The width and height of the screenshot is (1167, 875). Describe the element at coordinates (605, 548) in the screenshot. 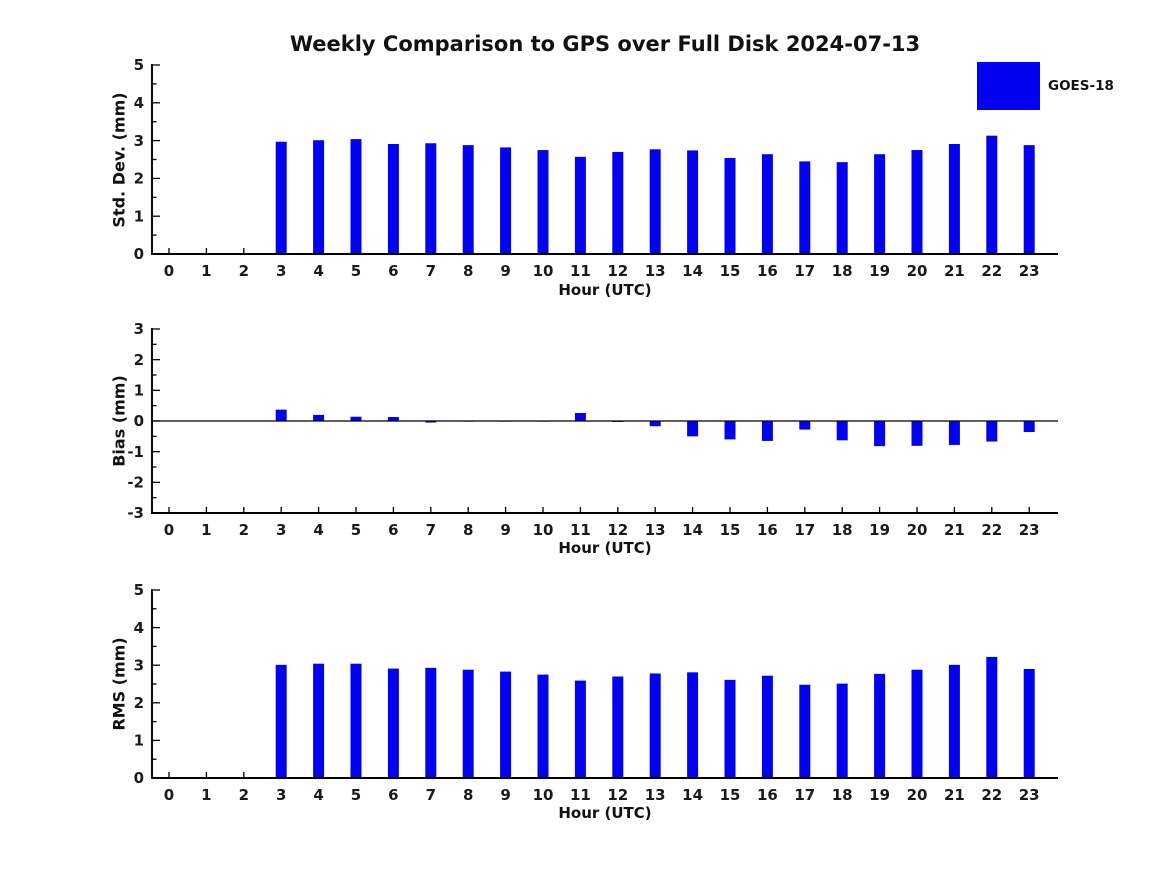

I see `xlabel-bias: Hour (UTC)` at that location.